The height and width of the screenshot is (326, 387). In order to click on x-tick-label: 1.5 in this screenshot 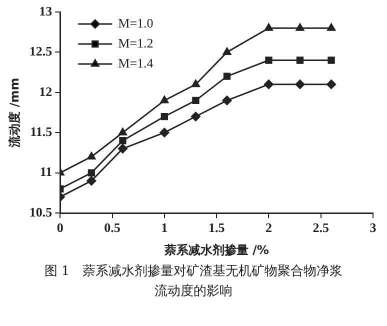, I will do `click(217, 228)`.